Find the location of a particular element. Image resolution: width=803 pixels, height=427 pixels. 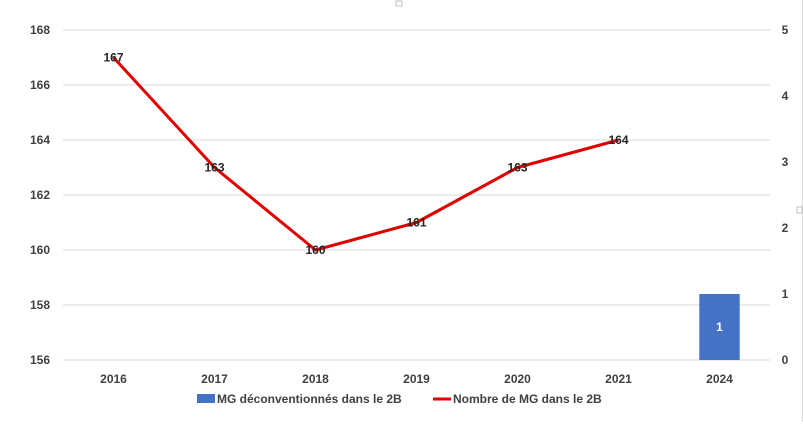

line-data-label: 160 is located at coordinates (315, 250).